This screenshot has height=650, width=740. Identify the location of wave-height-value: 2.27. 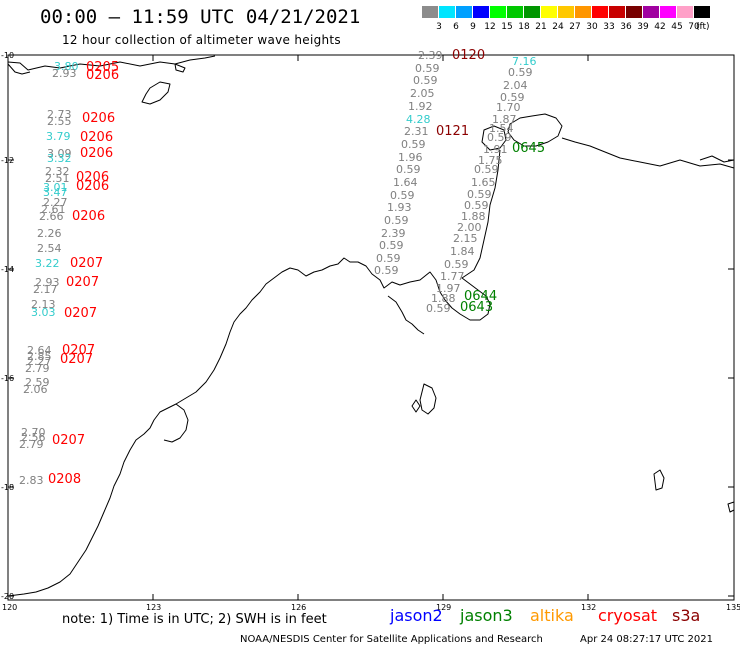
(39, 361).